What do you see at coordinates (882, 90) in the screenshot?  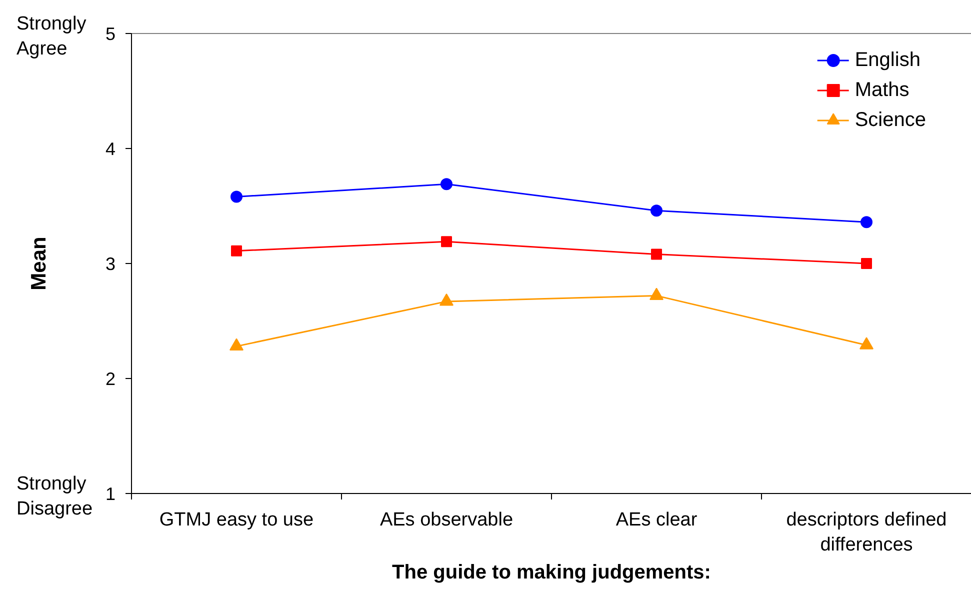 I see `legend-label: Maths` at bounding box center [882, 90].